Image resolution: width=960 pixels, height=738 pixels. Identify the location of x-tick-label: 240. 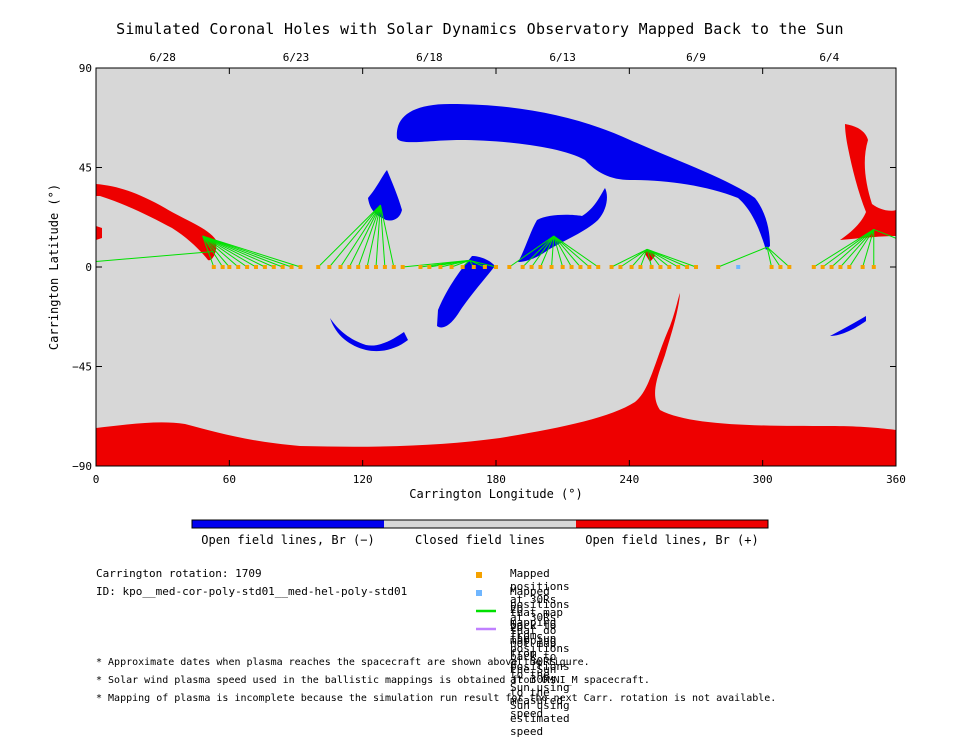
(629, 479).